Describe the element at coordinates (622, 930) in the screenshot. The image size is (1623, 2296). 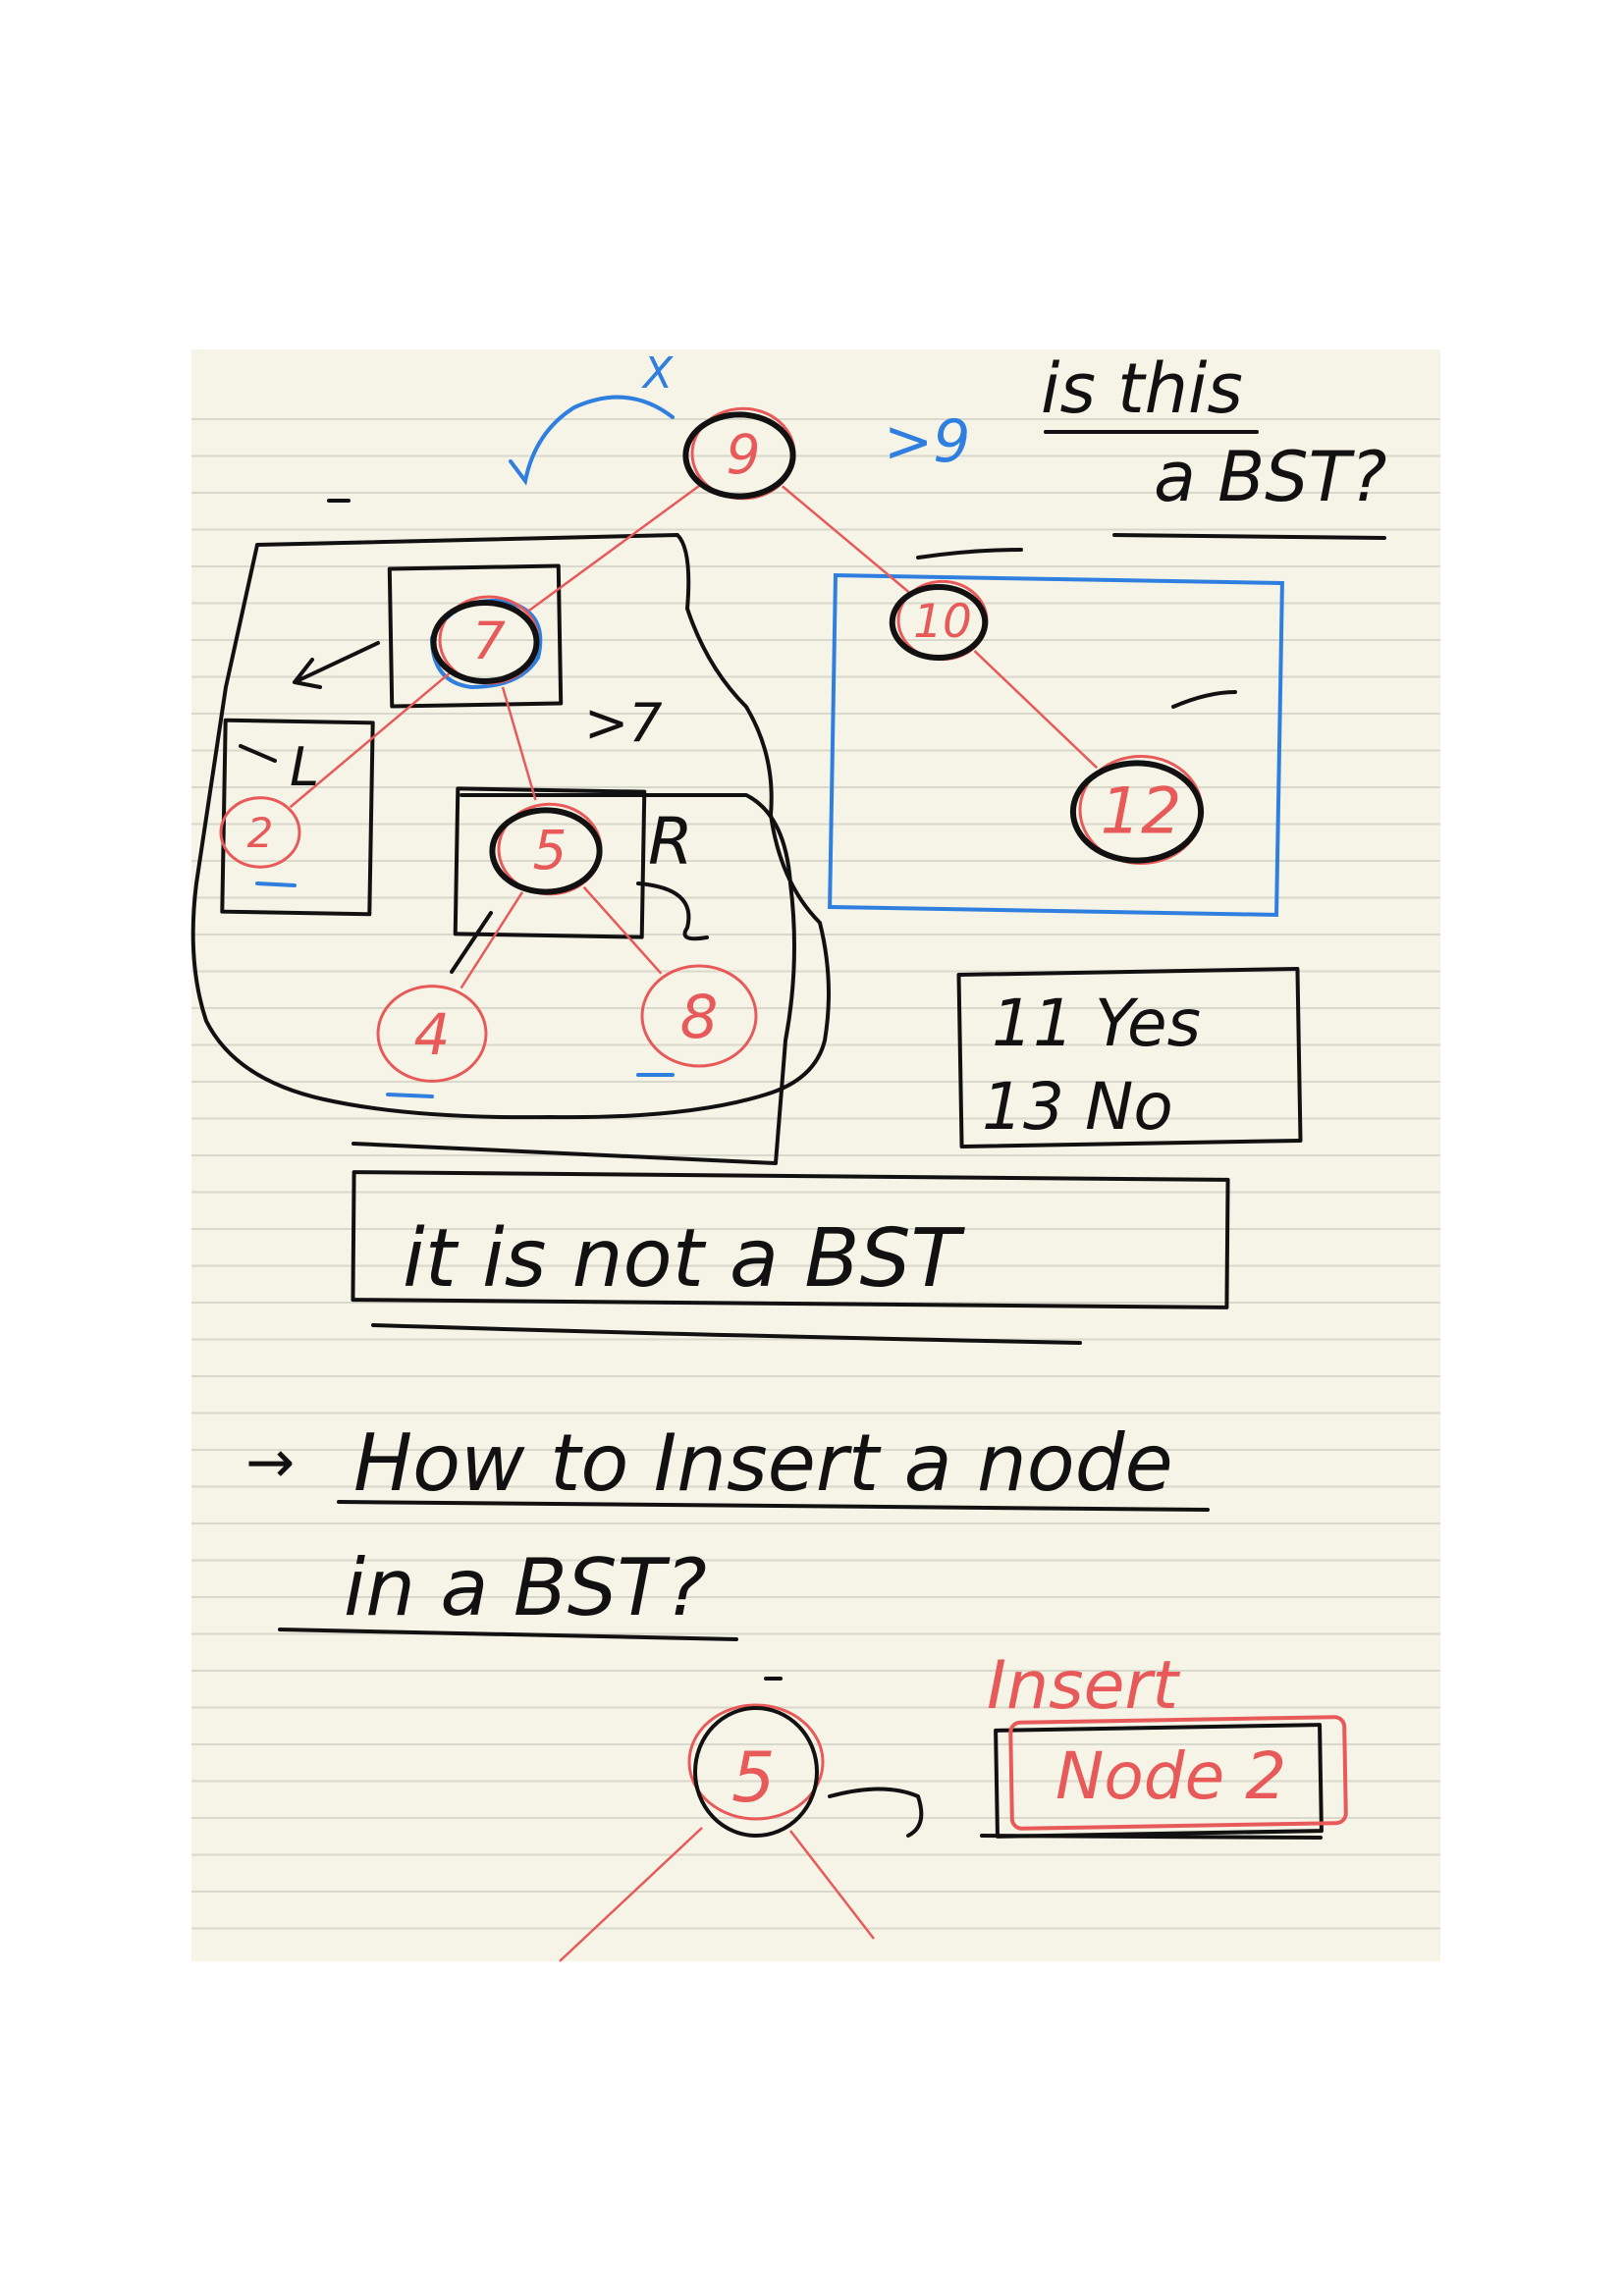
I see `tree1-edge-n5-n8` at that location.